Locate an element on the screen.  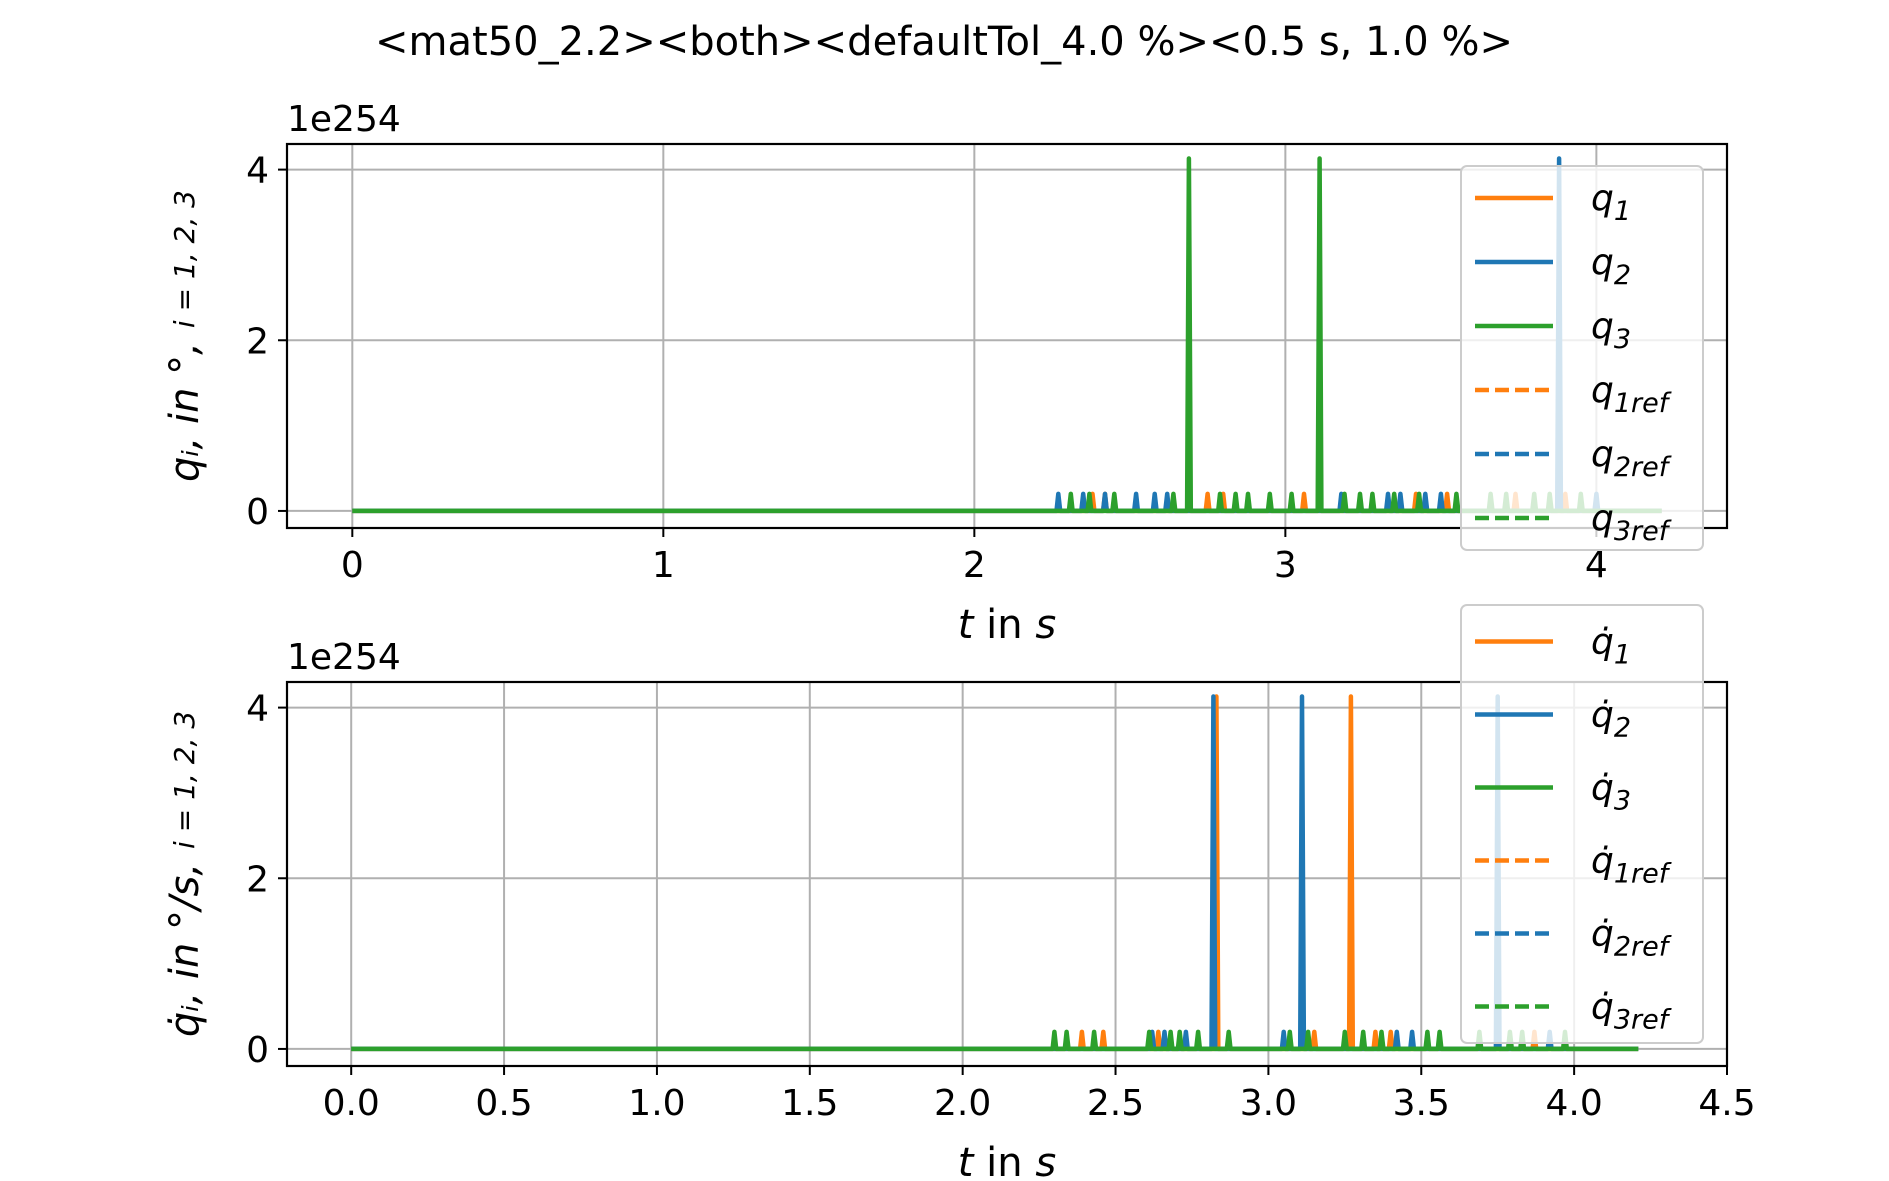
top-offset-text: 1e254 is located at coordinates (344, 119).